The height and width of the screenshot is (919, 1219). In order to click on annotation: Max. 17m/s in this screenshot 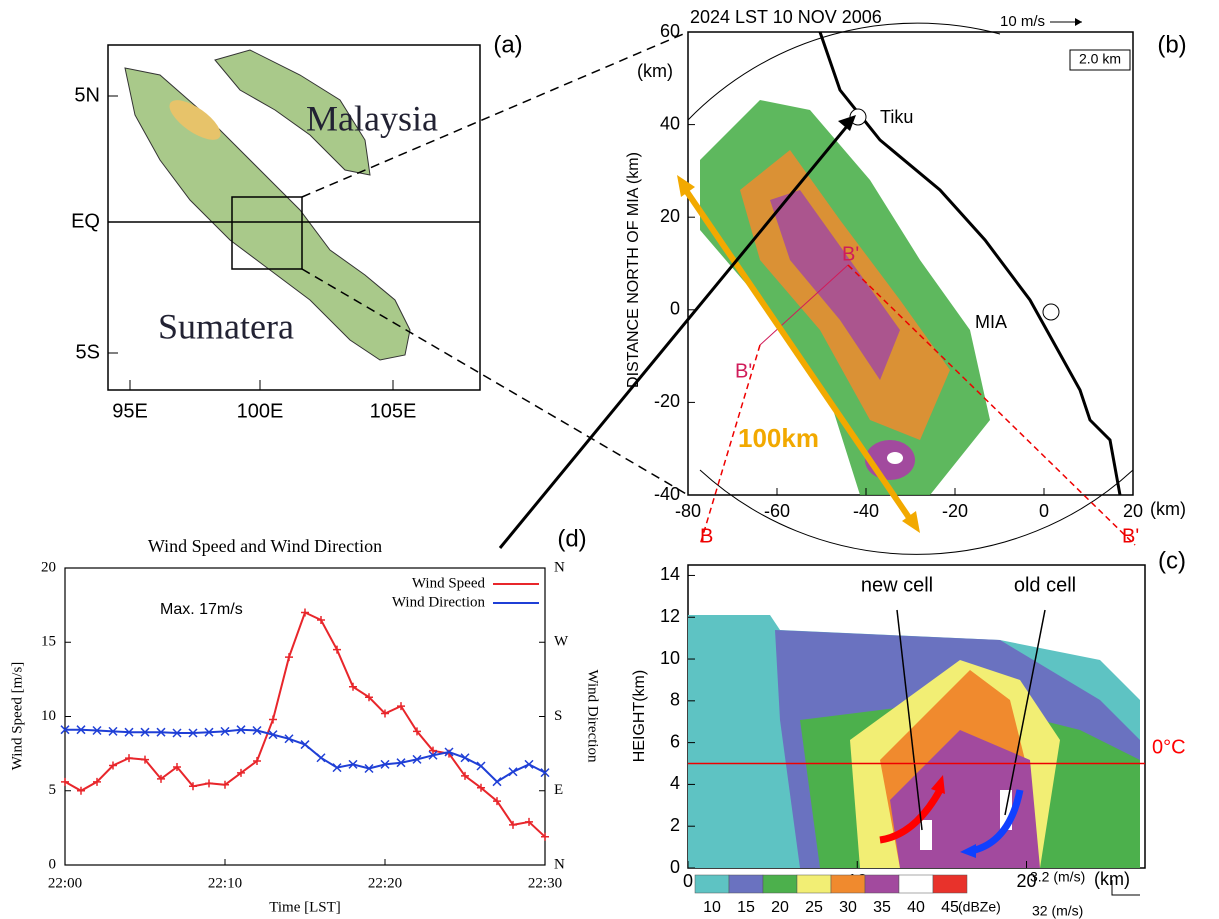, I will do `click(201, 609)`.